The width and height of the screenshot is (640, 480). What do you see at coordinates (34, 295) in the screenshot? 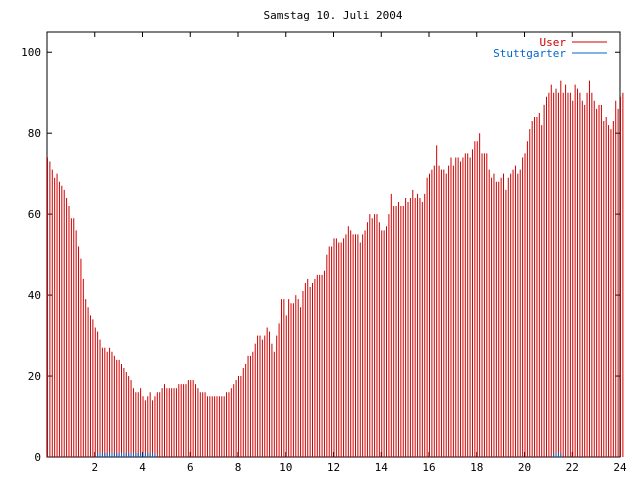
I see `y-tick-label: 40` at bounding box center [34, 295].